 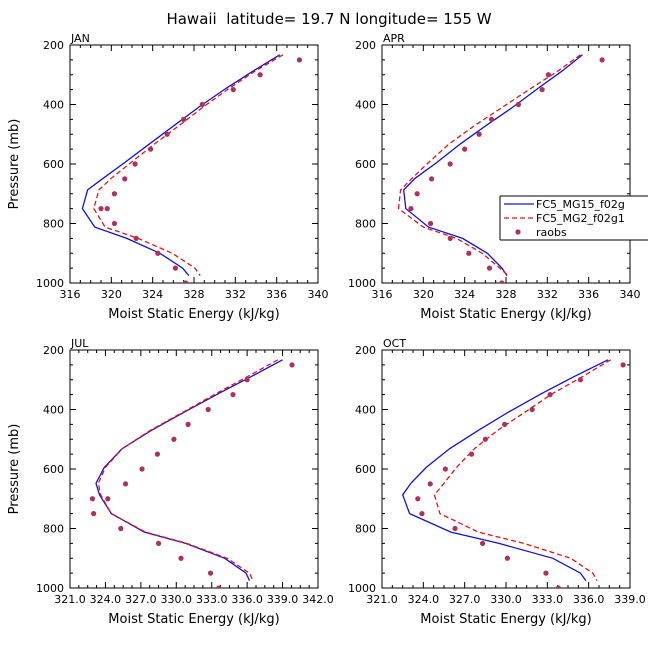 I want to click on panel-title: JAN, so click(x=80, y=38).